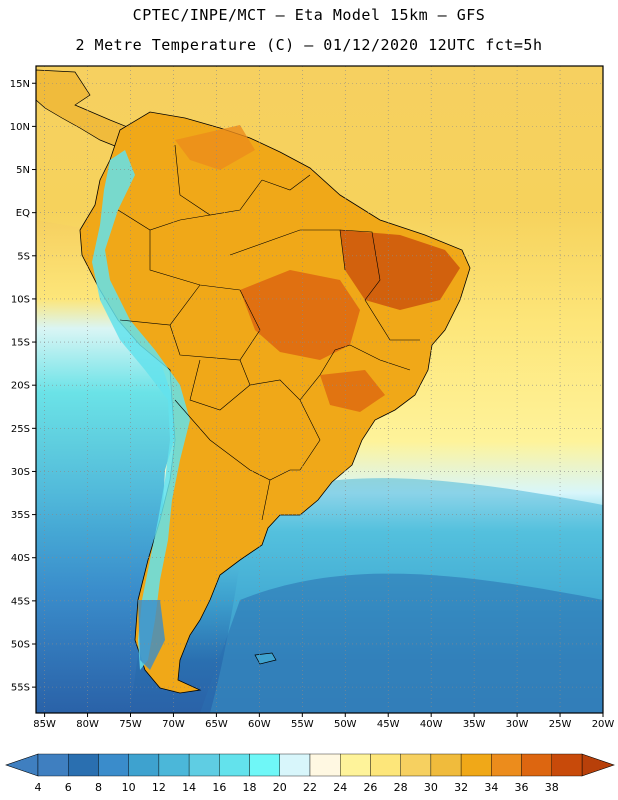  Describe the element at coordinates (23, 213) in the screenshot. I see `latitude-tick-label: EQ` at that location.